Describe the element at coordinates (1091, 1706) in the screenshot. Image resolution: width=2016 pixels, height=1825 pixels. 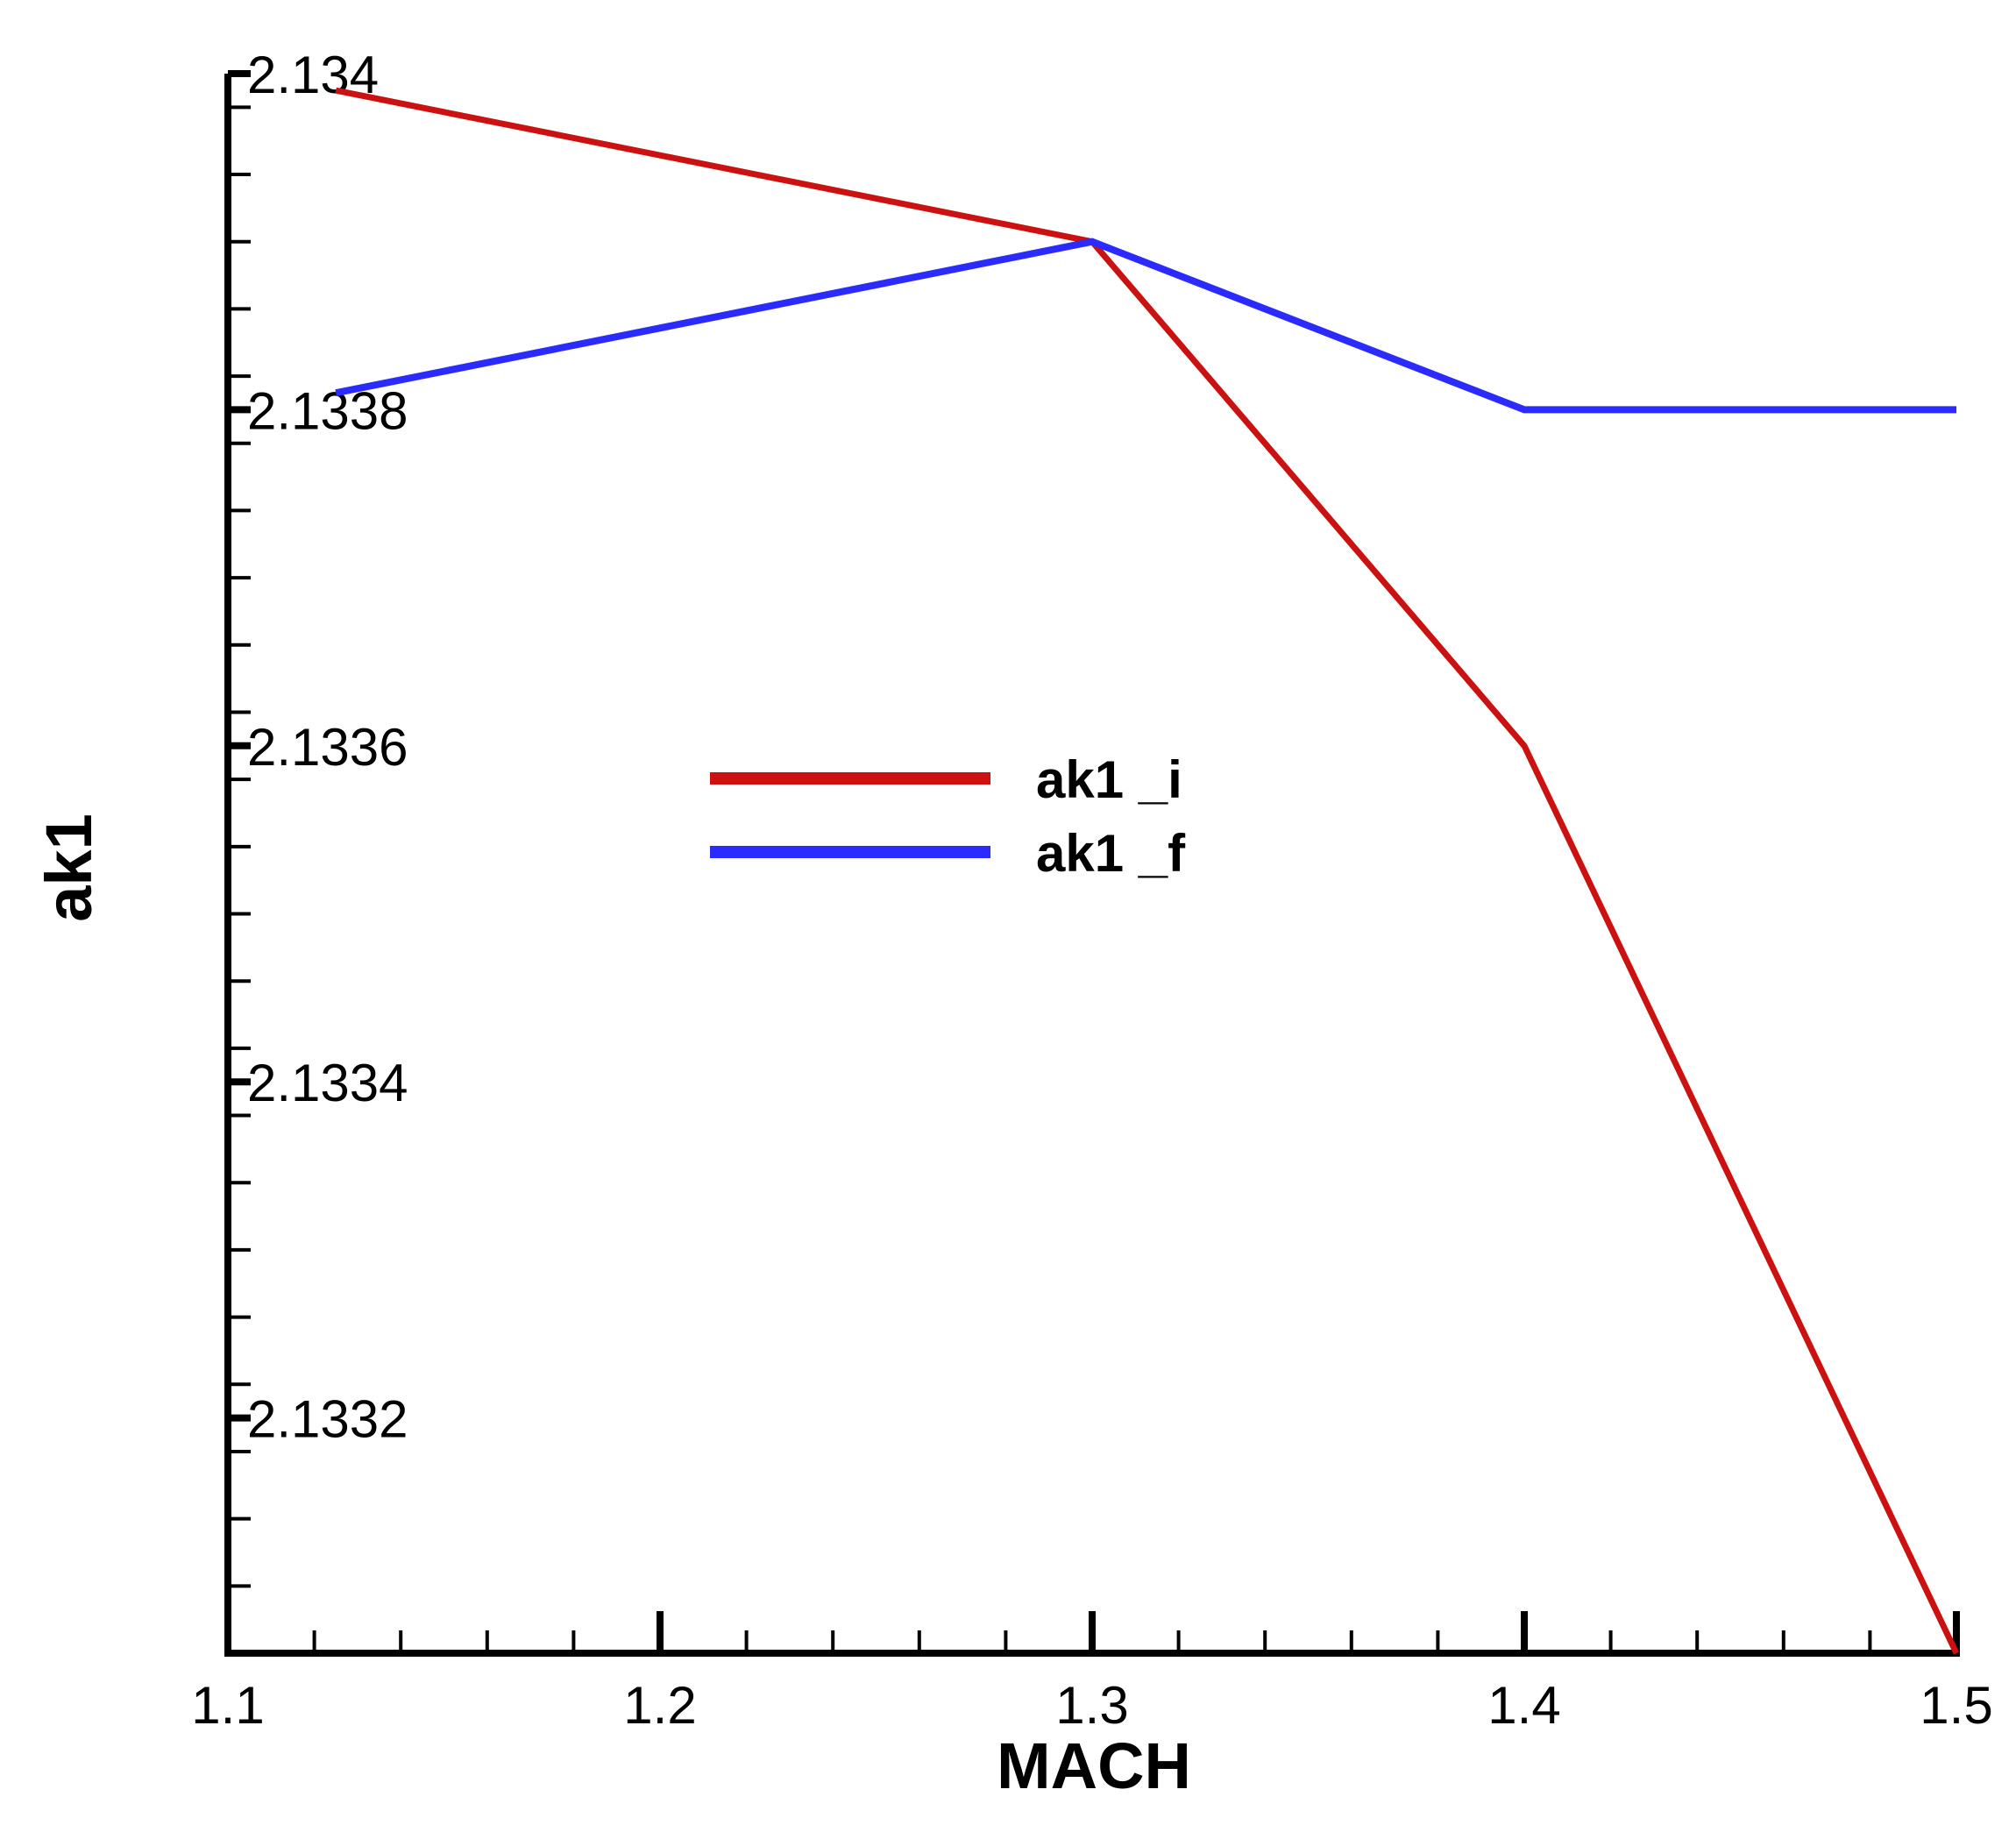
I see `x-tick-label: 1.3` at that location.